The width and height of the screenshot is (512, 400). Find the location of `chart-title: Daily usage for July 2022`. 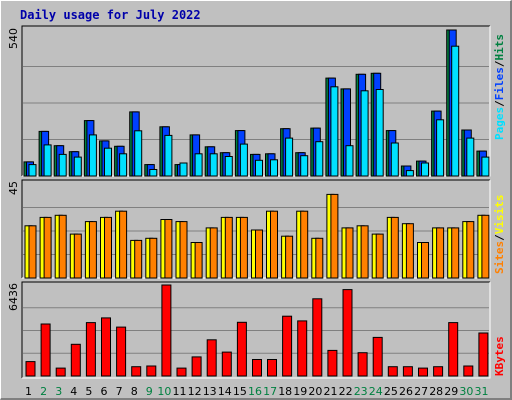

chart-title: Daily usage for July 2022 is located at coordinates (110, 15).